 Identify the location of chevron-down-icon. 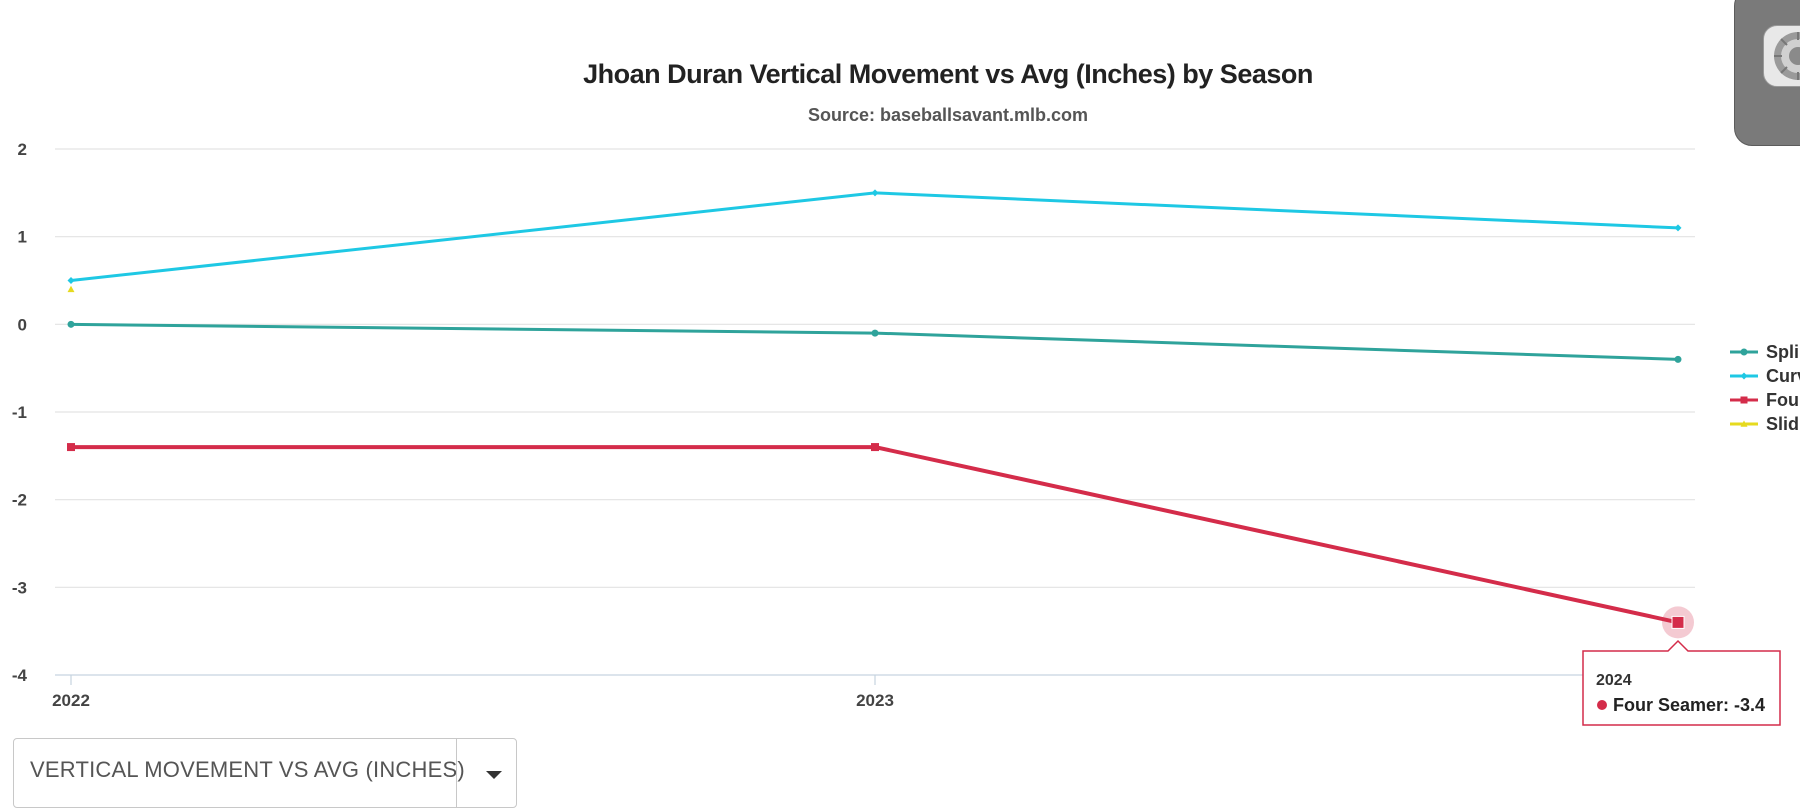
(494, 775).